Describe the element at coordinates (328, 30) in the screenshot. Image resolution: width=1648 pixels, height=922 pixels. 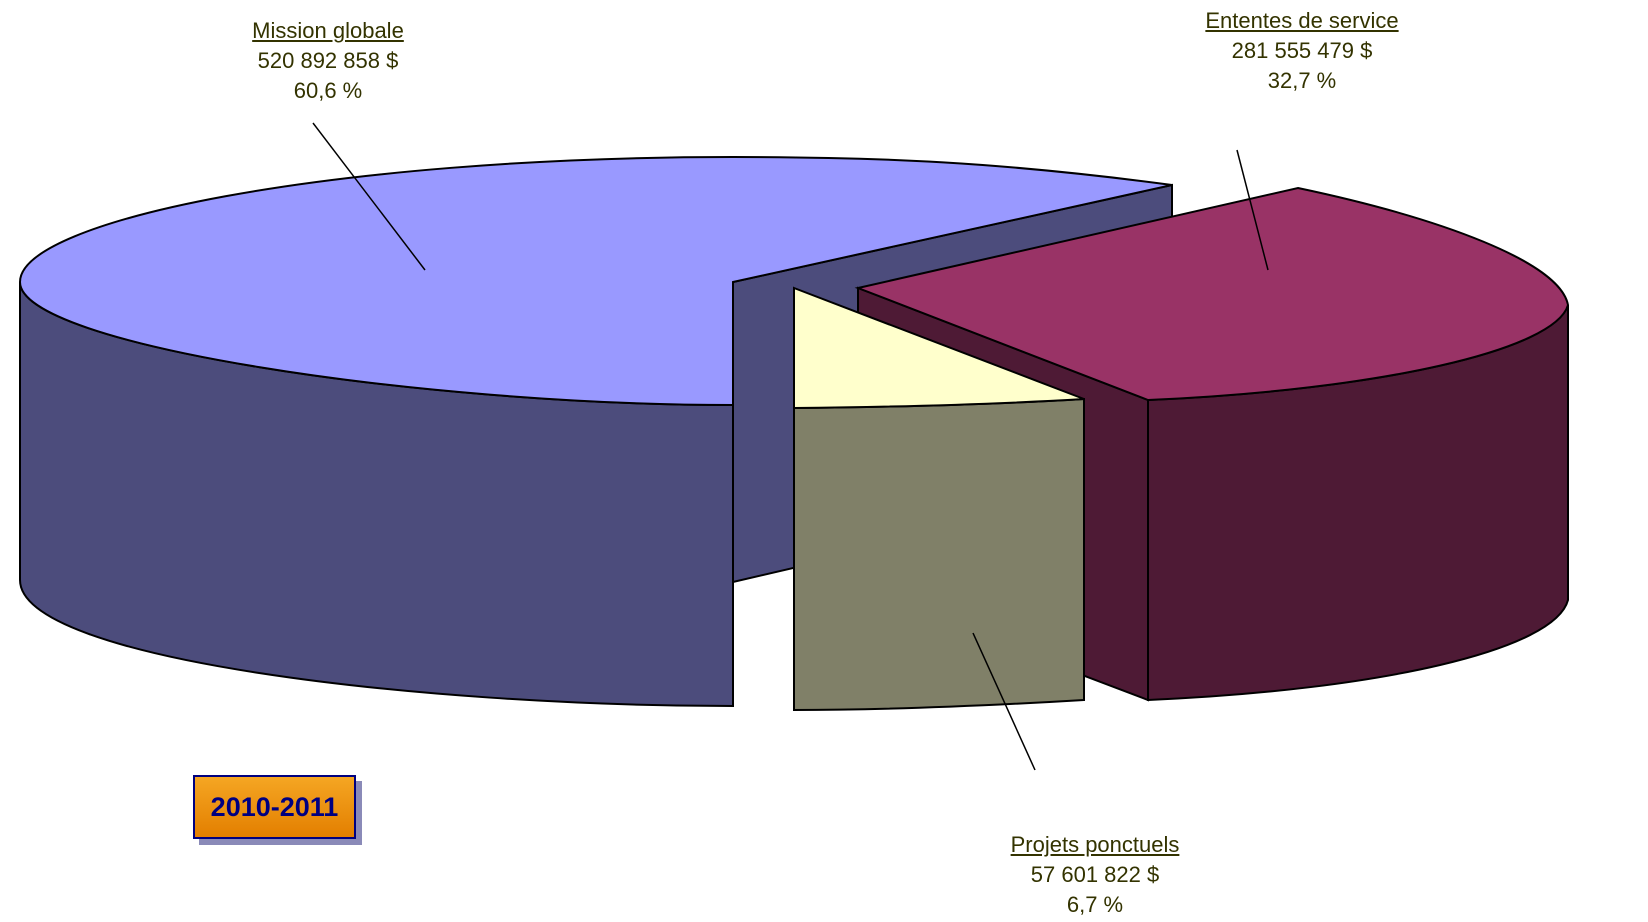
I see `label-name: Mission globale` at that location.